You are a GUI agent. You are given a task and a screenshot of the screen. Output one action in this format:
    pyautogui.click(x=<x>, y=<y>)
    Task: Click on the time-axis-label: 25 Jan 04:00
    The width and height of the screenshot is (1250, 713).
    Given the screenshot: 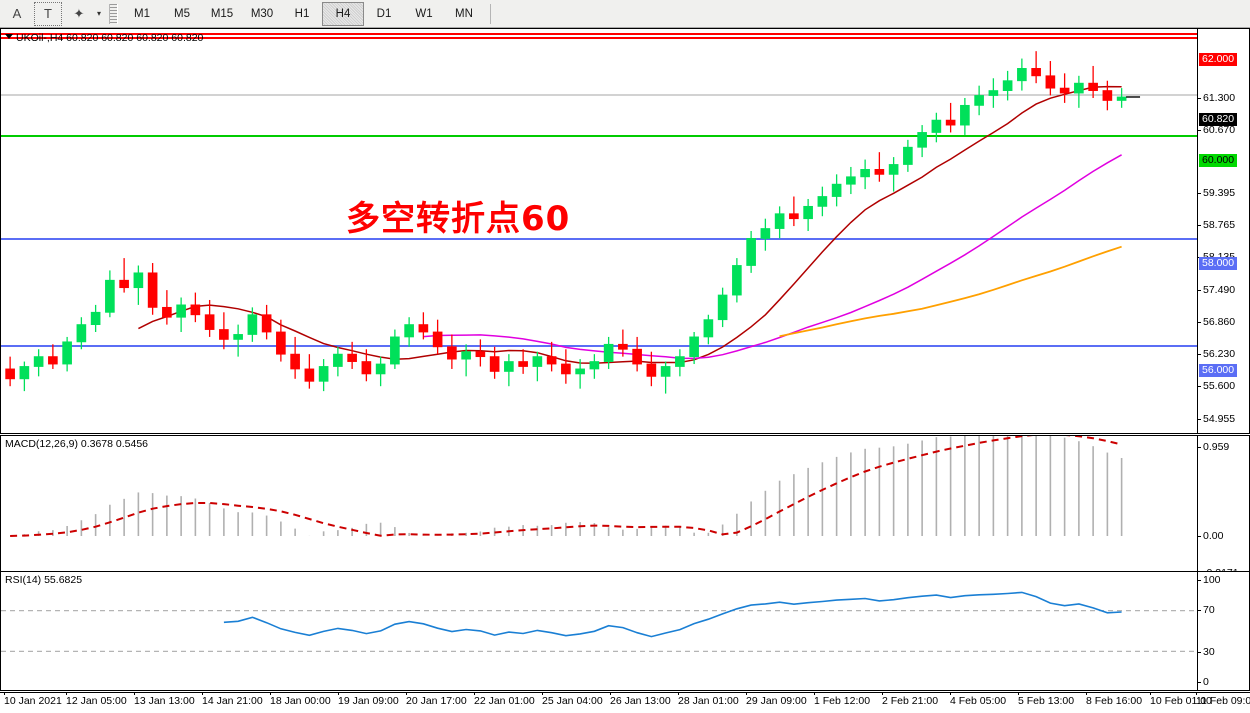 What is the action you would take?
    pyautogui.click(x=572, y=699)
    